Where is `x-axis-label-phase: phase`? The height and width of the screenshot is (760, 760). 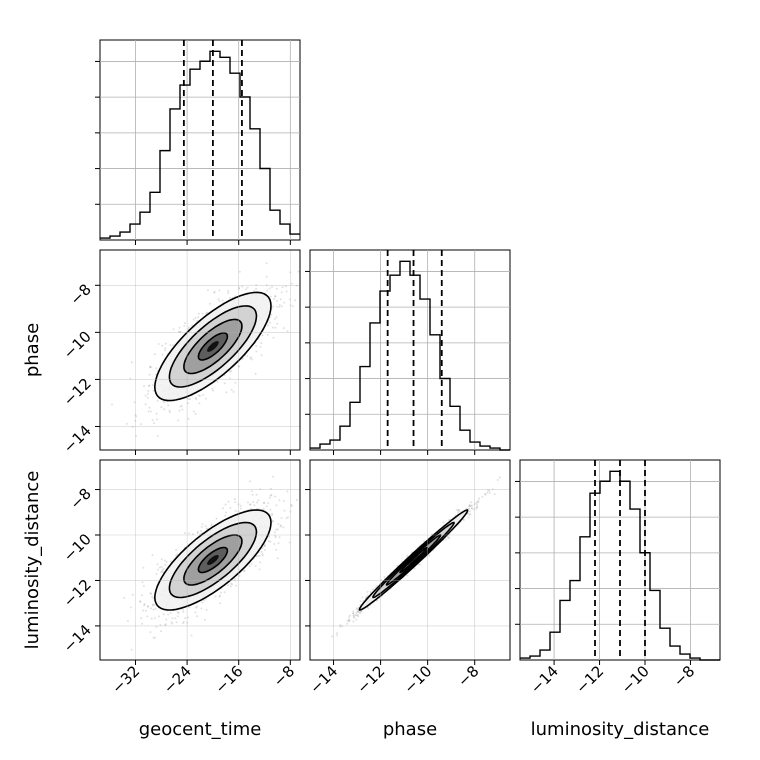
x-axis-label-phase: phase is located at coordinates (410, 729).